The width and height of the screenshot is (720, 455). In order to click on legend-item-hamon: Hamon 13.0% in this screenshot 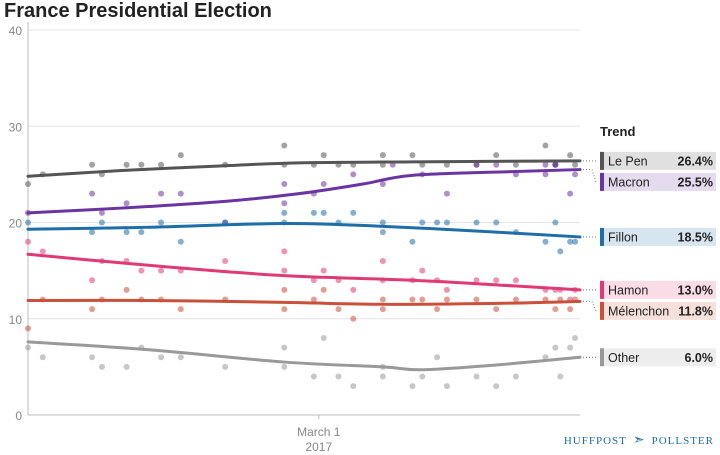, I will do `click(649, 289)`.